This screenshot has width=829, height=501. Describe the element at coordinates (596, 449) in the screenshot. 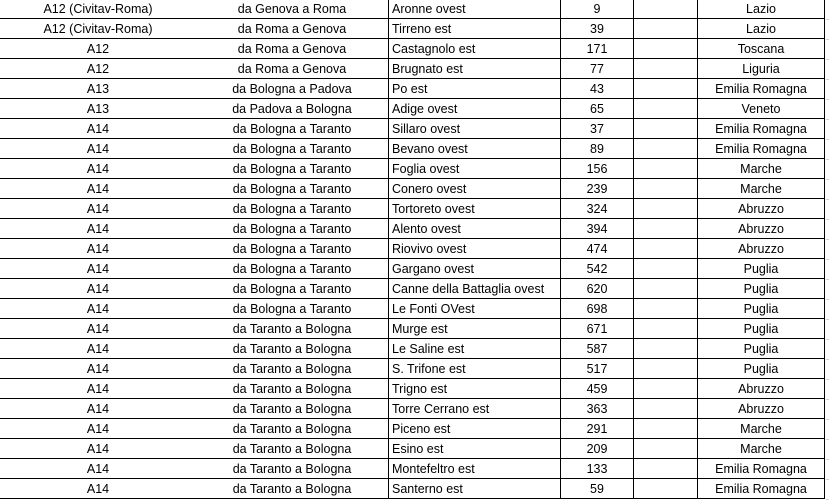

I see `cell-km: 209` at that location.